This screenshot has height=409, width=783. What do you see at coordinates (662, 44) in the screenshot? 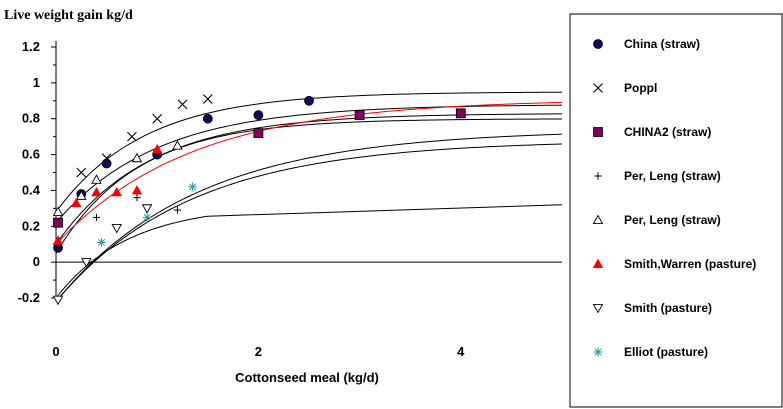
I see `legend-label: China (straw)` at bounding box center [662, 44].